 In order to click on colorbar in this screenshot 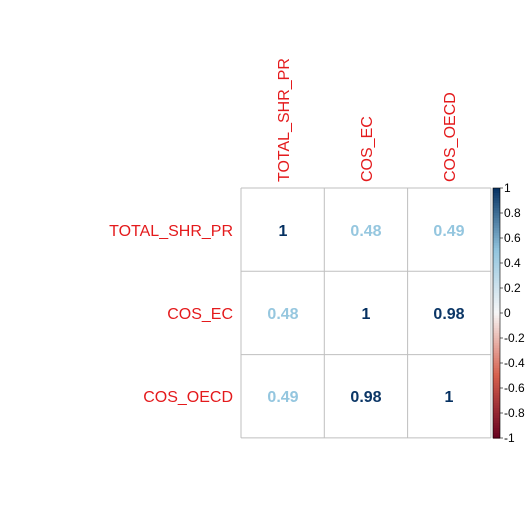, I will do `click(496, 313)`.